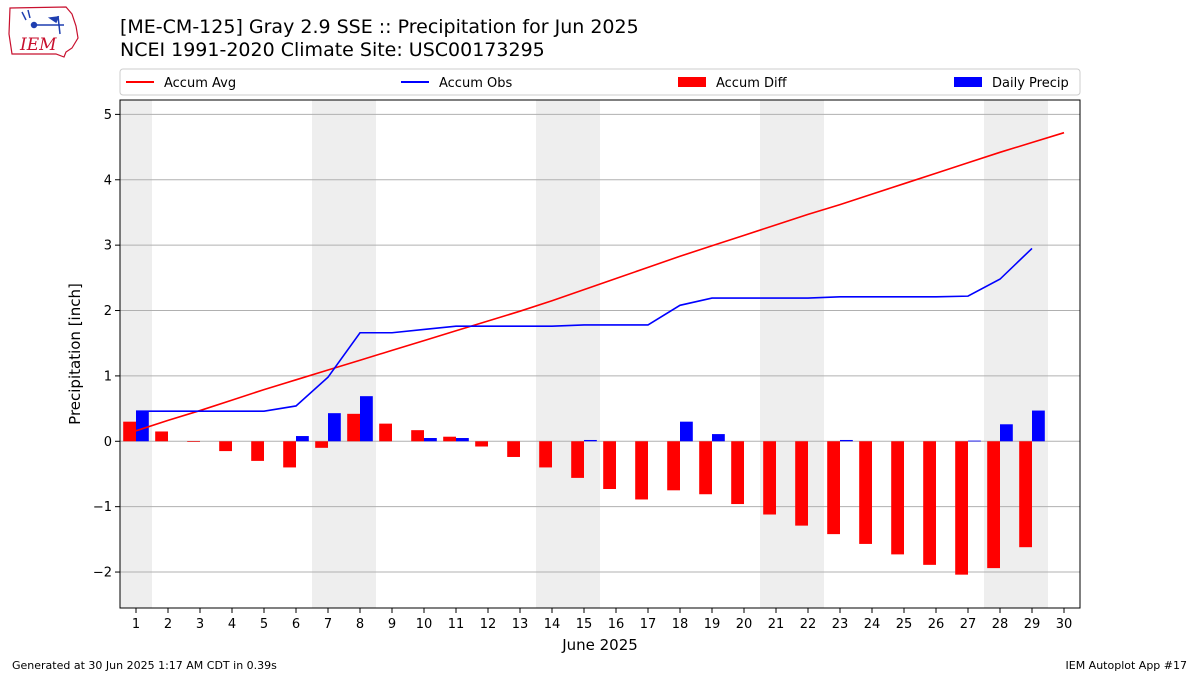 Image resolution: width=1200 pixels, height=675 pixels. Describe the element at coordinates (744, 624) in the screenshot. I see `x-tick-label: 20` at that location.